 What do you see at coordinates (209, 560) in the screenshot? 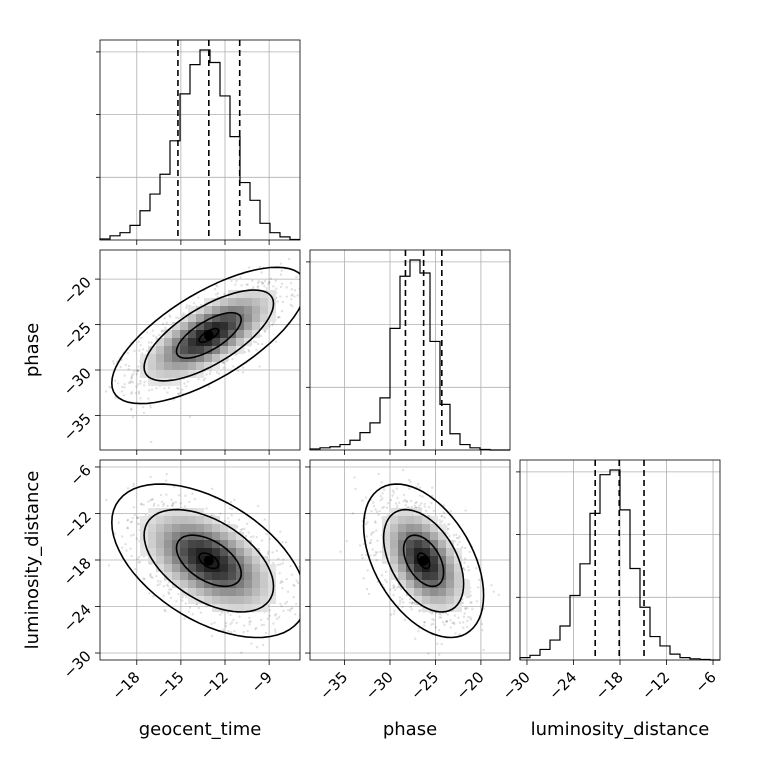
I see `contour-86%` at bounding box center [209, 560].